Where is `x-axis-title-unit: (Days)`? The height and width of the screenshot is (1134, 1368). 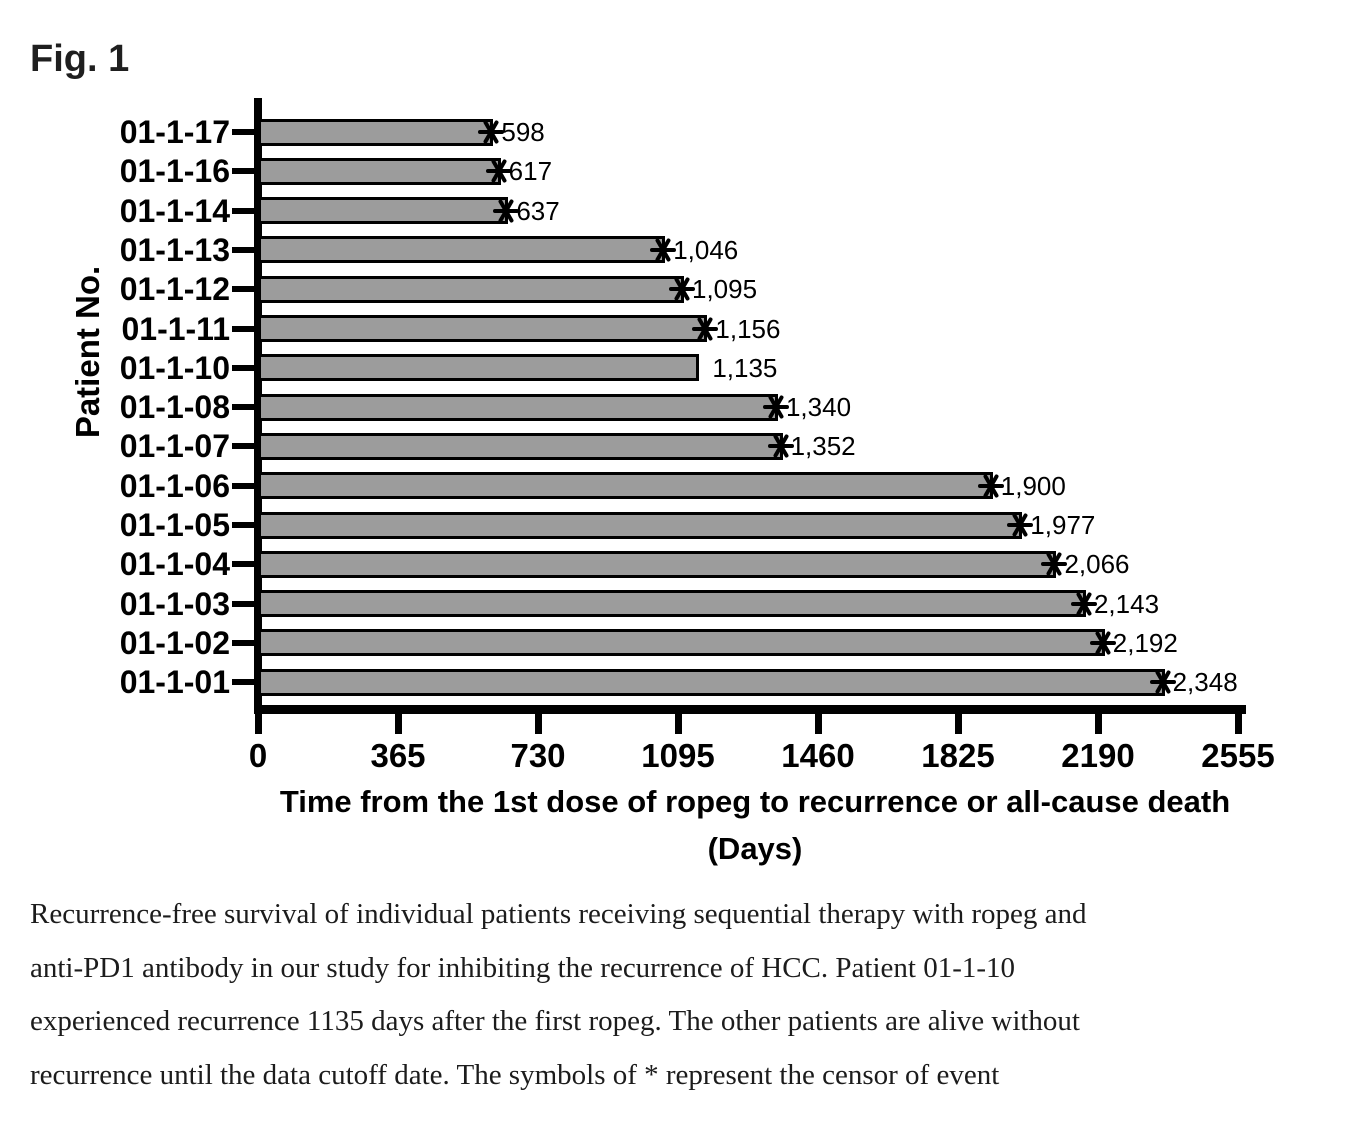 x-axis-title-unit: (Days) is located at coordinates (755, 848).